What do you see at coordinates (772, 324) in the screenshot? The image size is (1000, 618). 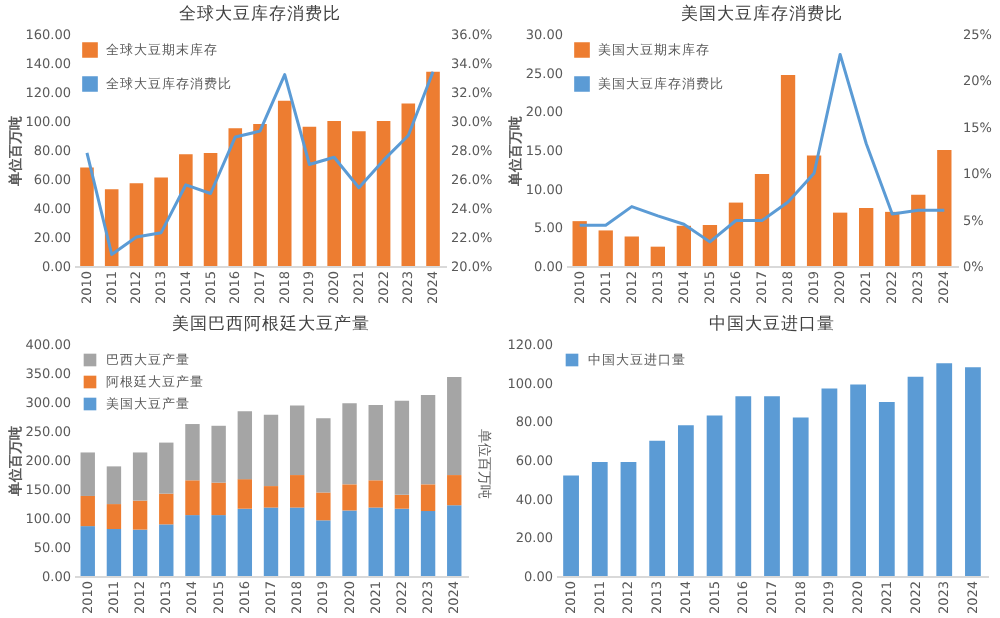 I see `chart-title: 中国大豆进口量` at bounding box center [772, 324].